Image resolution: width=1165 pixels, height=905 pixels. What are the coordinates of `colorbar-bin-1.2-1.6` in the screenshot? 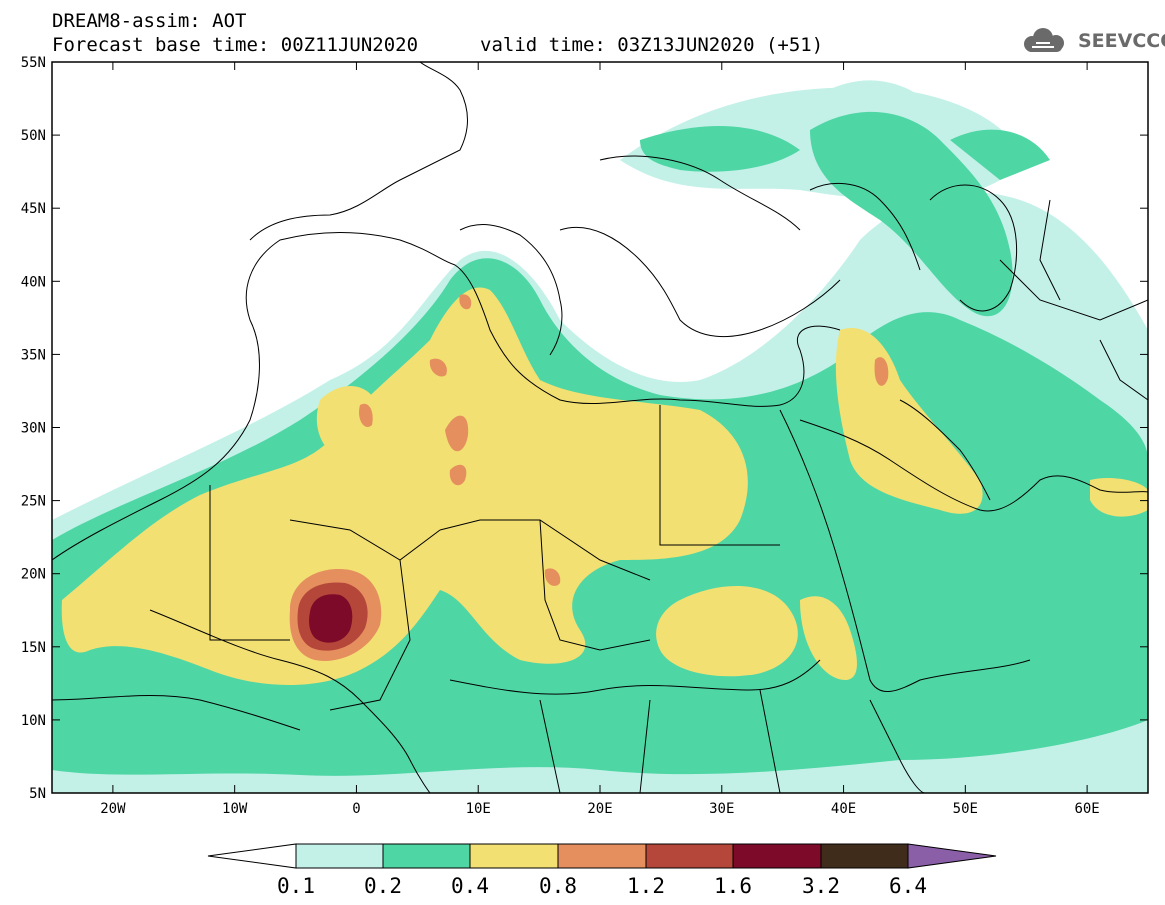 It's located at (689, 856).